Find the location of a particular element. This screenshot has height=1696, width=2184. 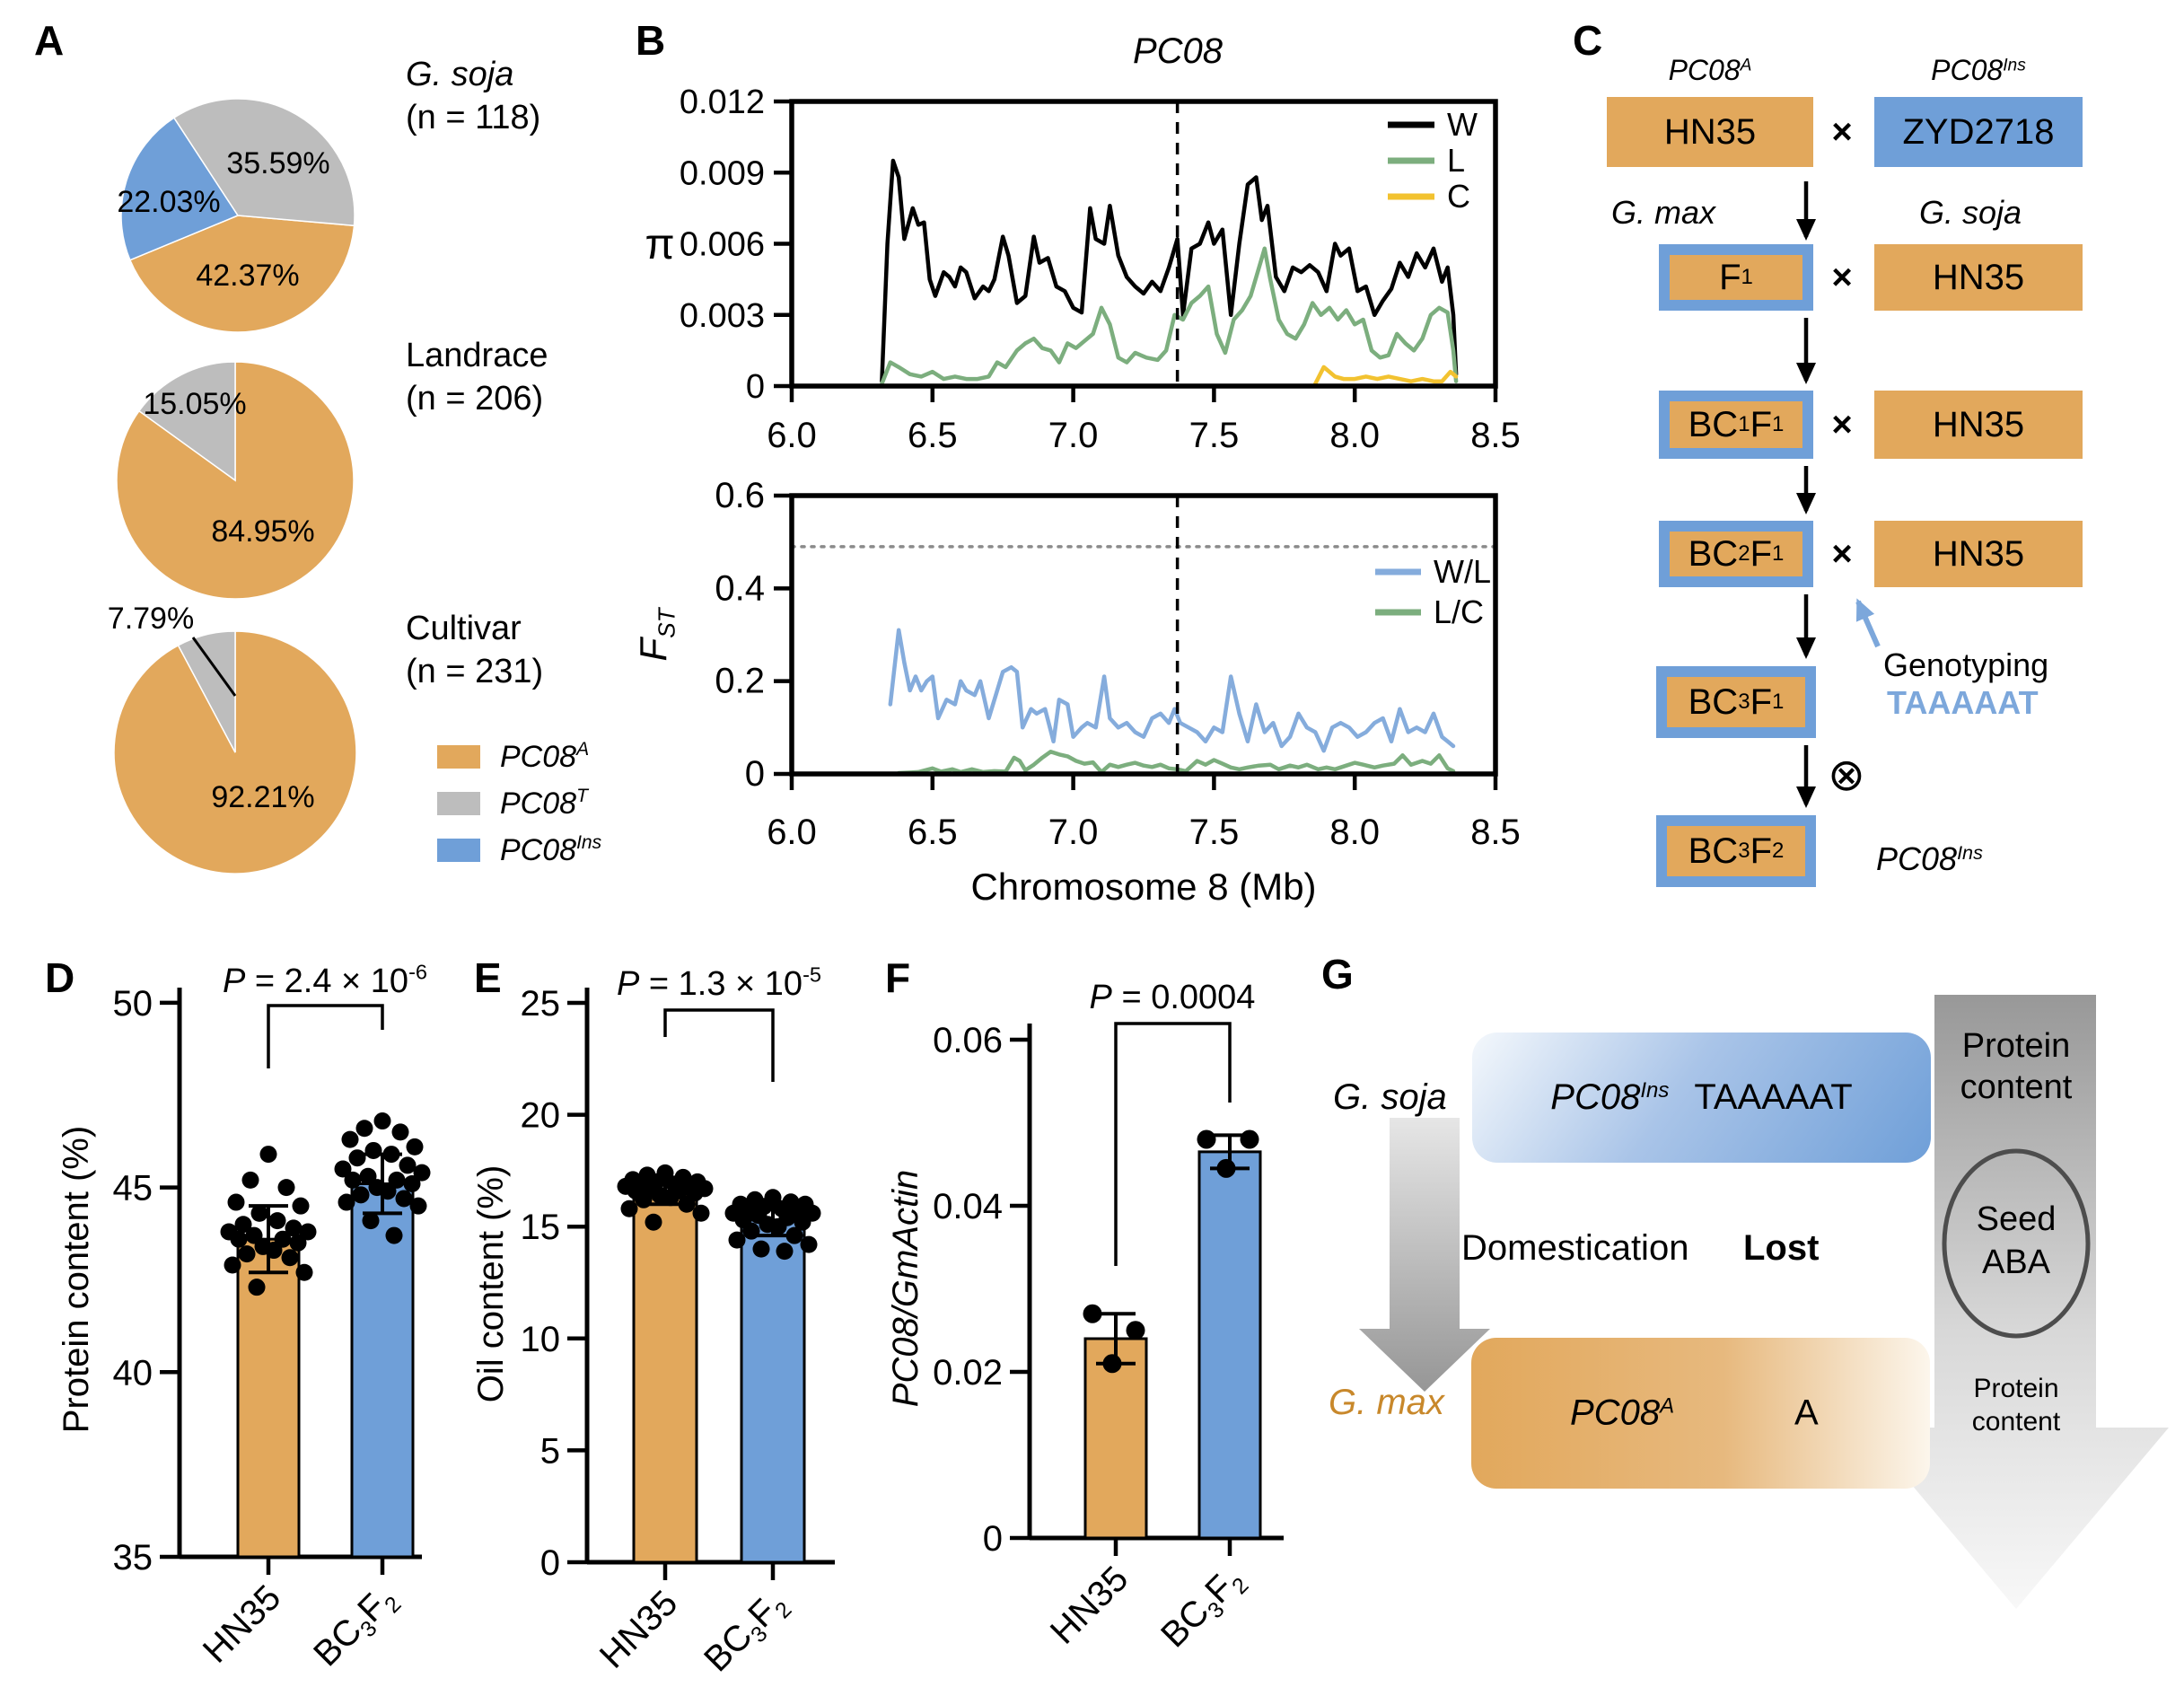

protein-content-bottom-label: Protein content is located at coordinates (2016, 1405).